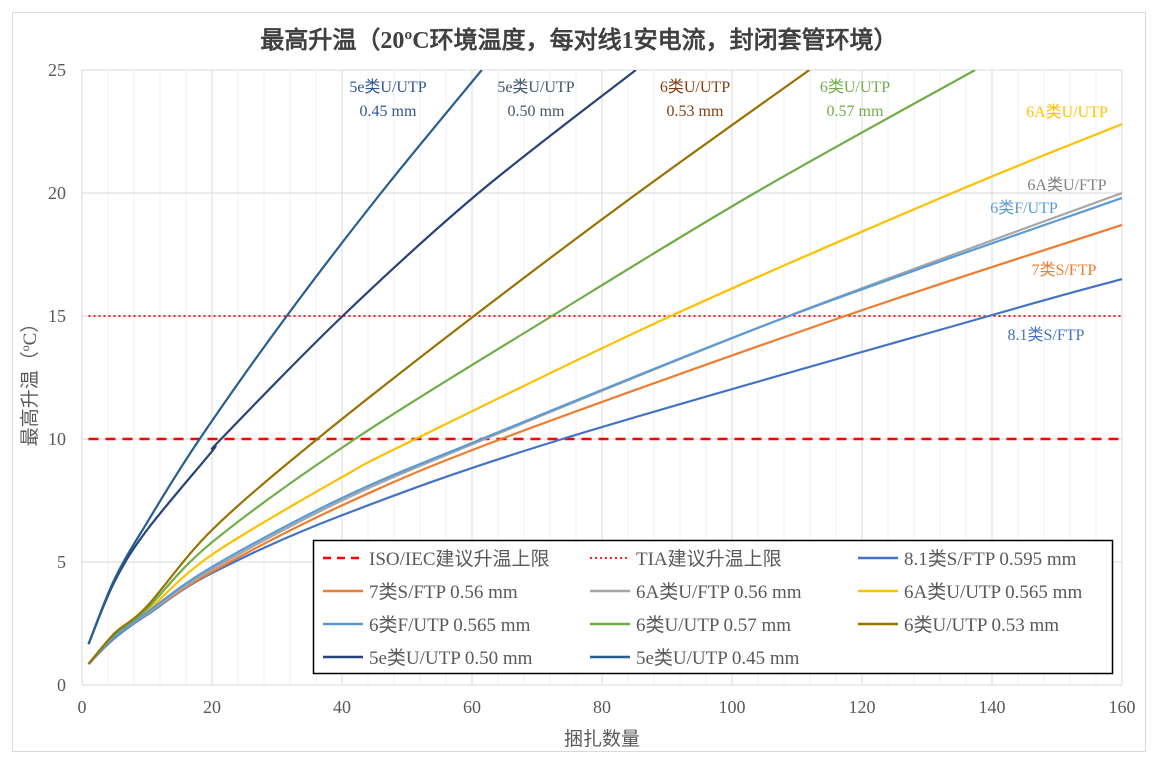 This screenshot has height=769, width=1158. What do you see at coordinates (855, 111) in the screenshot?
I see `annotation-label: 0.57 mm` at bounding box center [855, 111].